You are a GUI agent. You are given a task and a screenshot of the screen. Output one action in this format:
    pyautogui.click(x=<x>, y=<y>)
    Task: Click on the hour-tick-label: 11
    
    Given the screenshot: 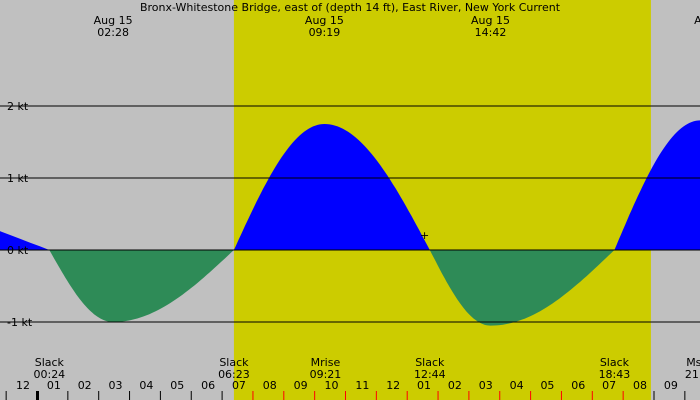 What is the action you would take?
    pyautogui.click(x=362, y=385)
    